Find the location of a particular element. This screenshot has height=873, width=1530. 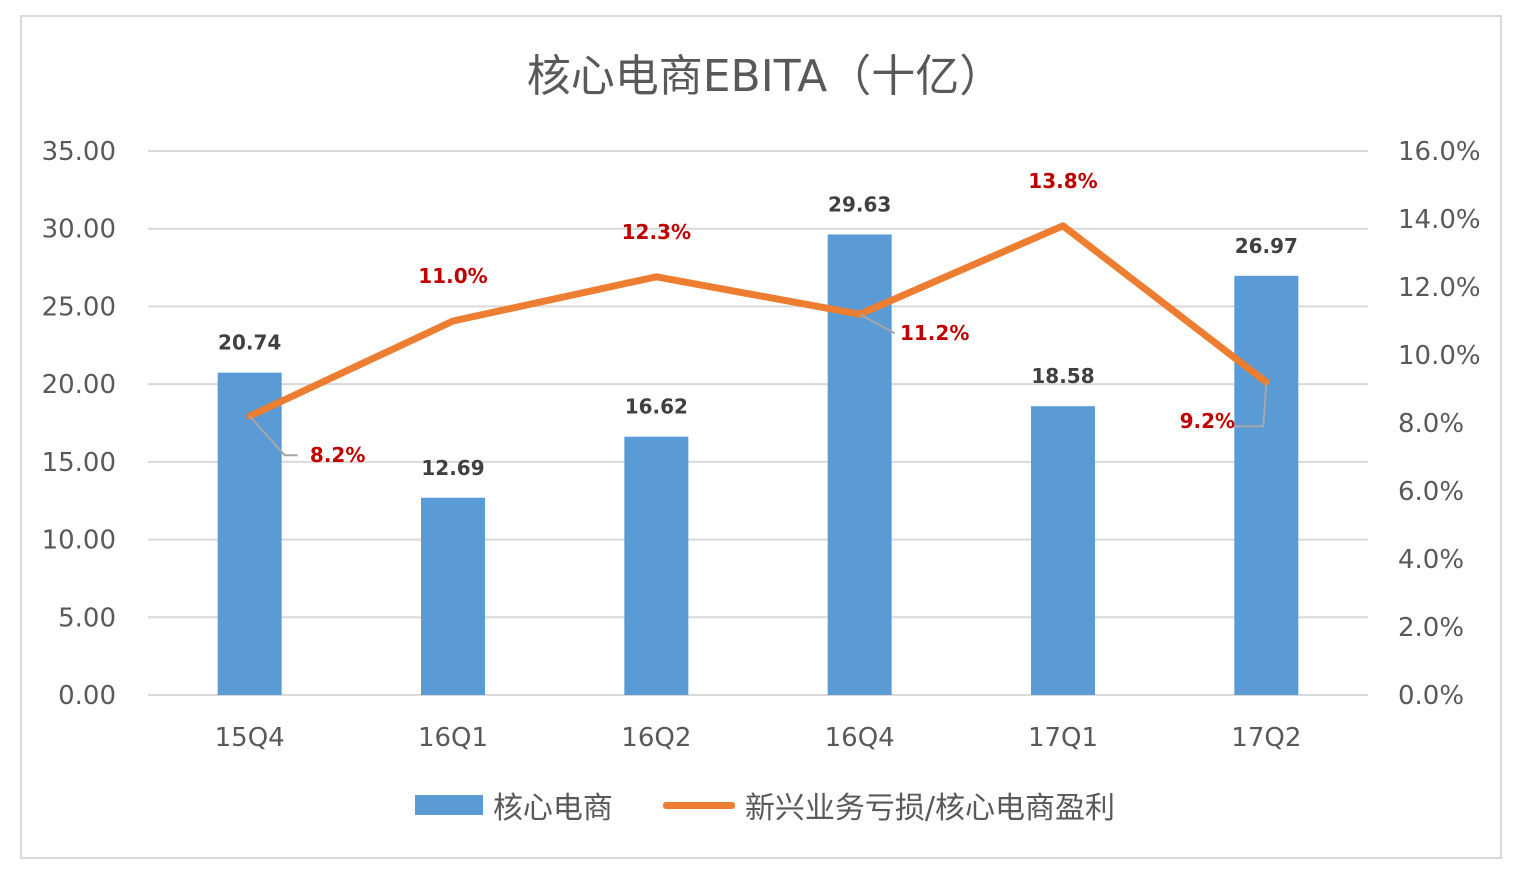

y-left-tick-label: 10.00 is located at coordinates (79, 541).